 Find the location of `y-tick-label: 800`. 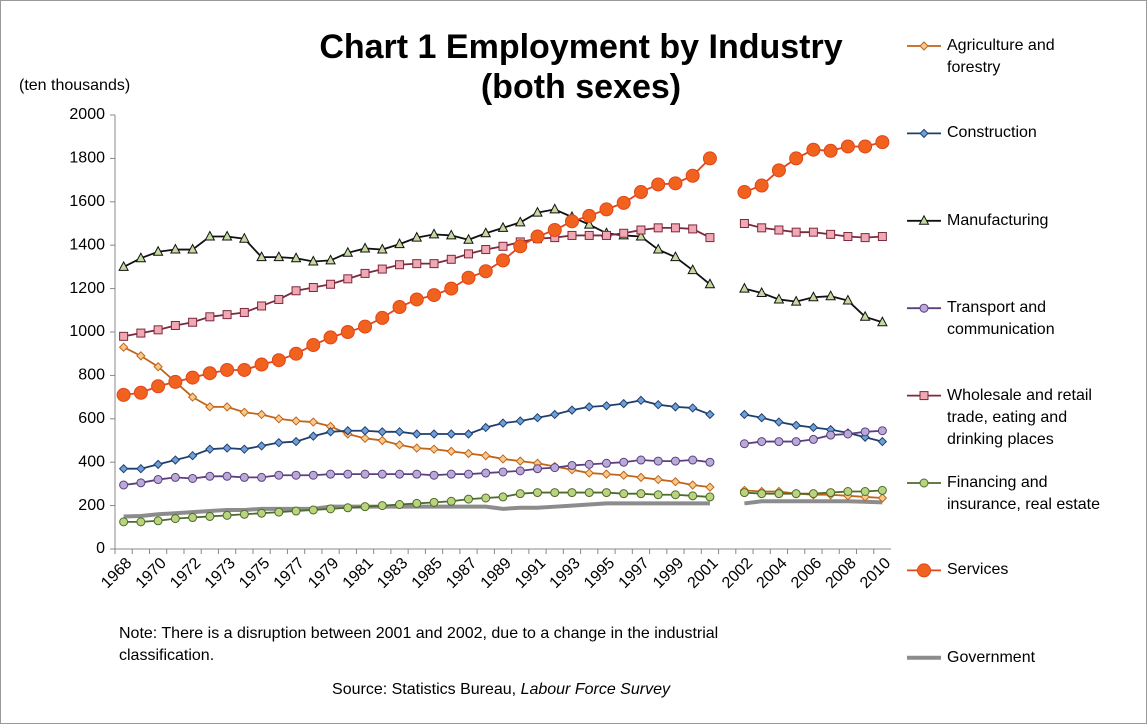

y-tick-label: 800 is located at coordinates (91, 375).